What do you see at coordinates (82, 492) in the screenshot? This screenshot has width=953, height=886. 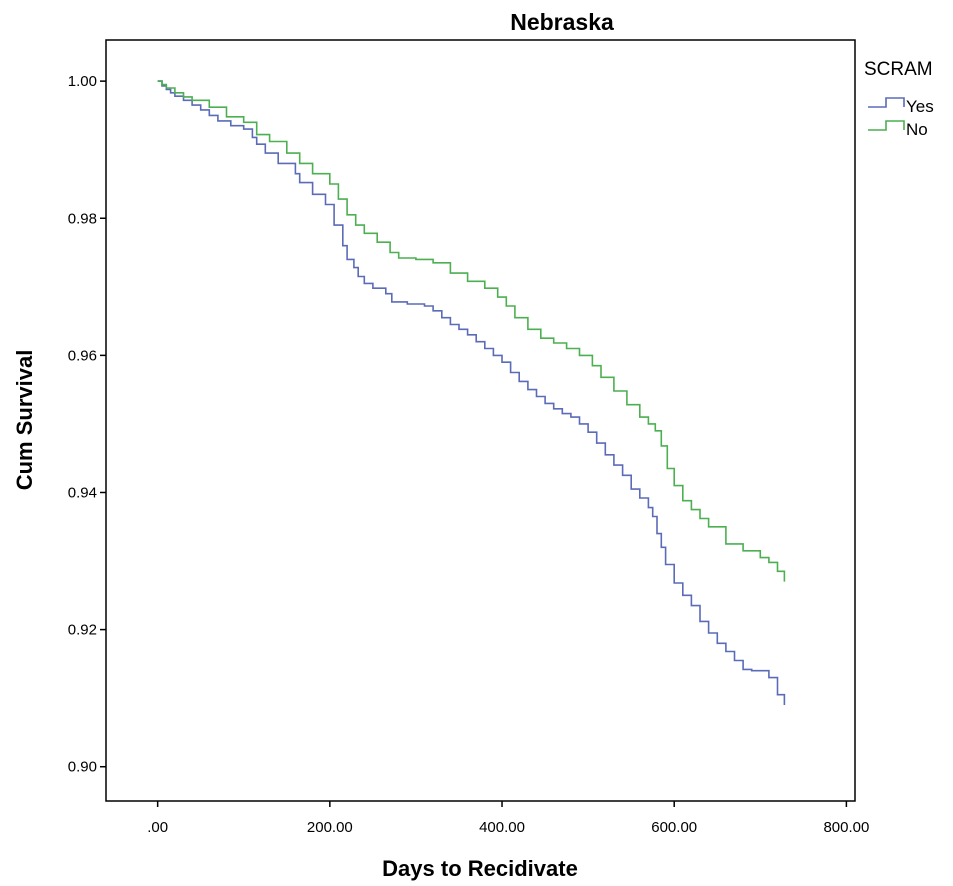 I see `y-tick-label: 0.94` at bounding box center [82, 492].